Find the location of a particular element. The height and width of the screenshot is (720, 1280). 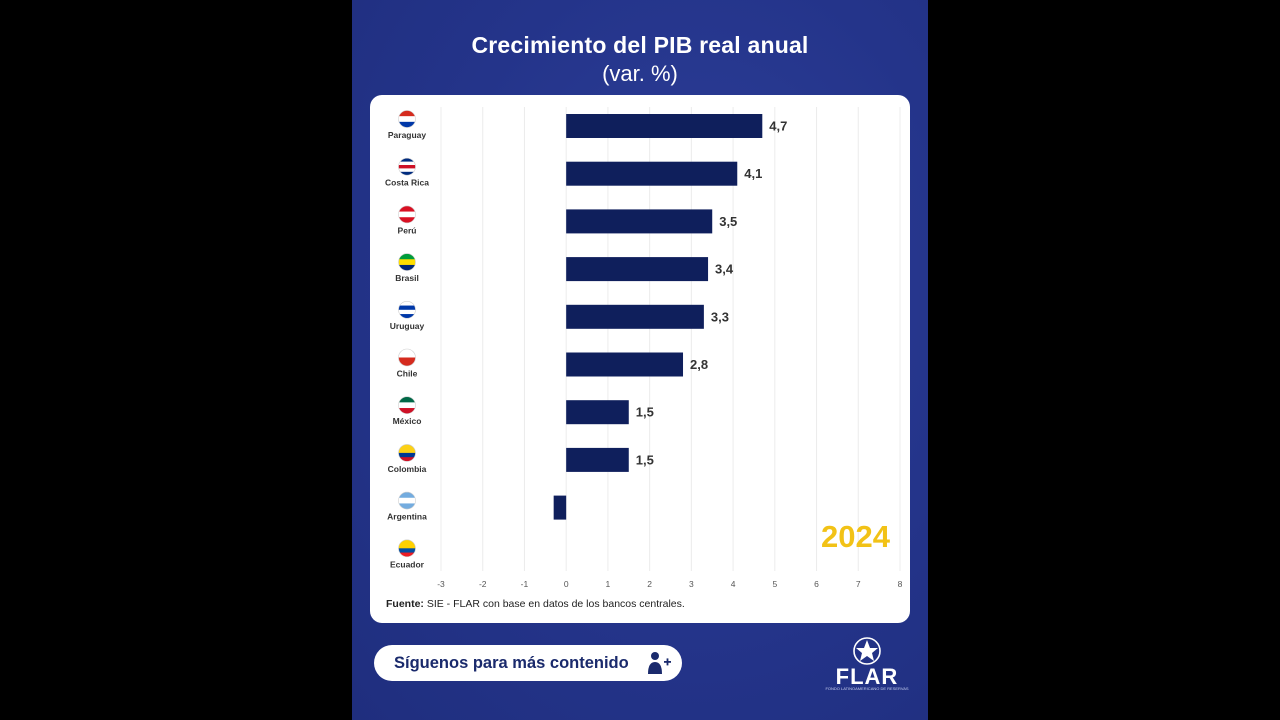

x-tick-label: -3 is located at coordinates (441, 584).